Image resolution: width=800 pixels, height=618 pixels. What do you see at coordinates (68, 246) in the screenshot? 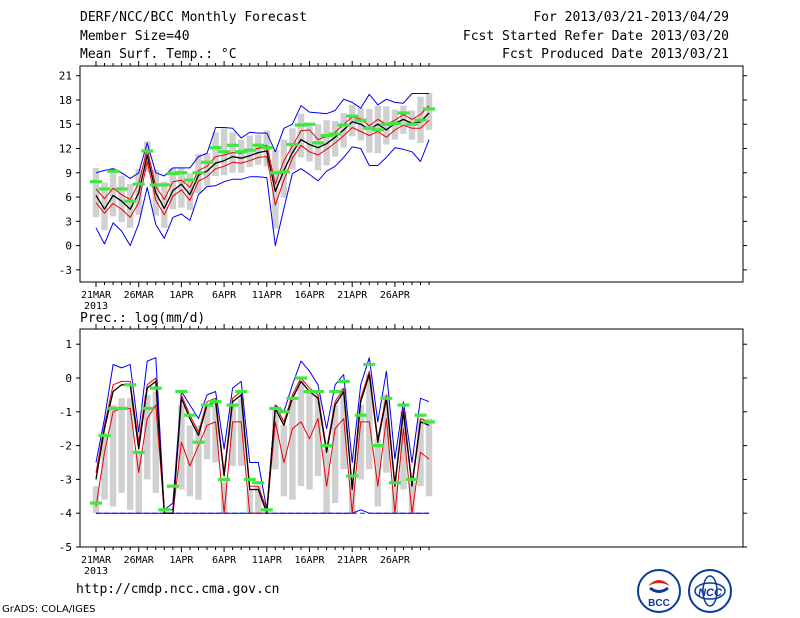
I see `temp-ytick-label: 0` at bounding box center [68, 246].